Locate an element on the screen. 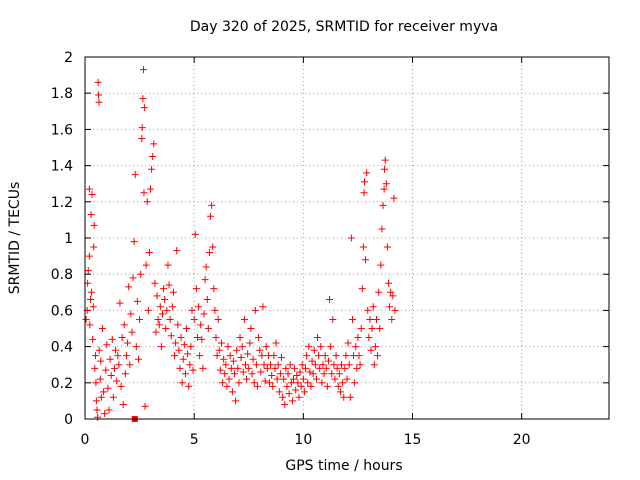  y-tick-label: 0.6 is located at coordinates (62, 311).